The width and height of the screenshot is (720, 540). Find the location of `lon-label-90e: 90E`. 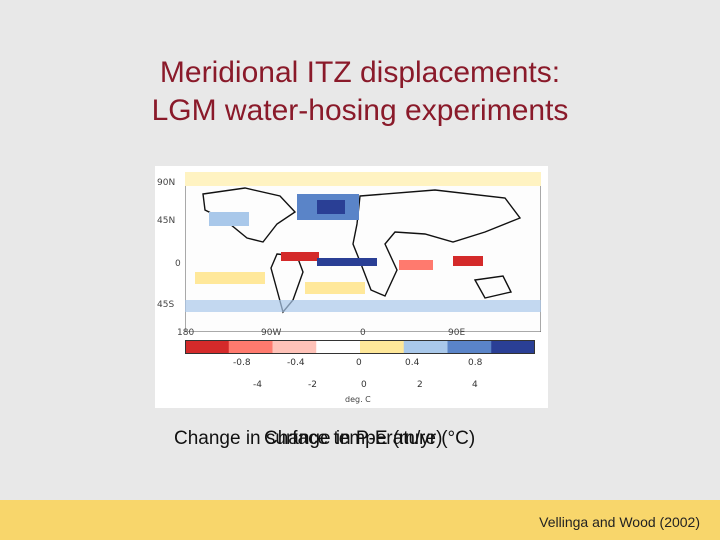

lon-label-90e: 90E is located at coordinates (457, 333).